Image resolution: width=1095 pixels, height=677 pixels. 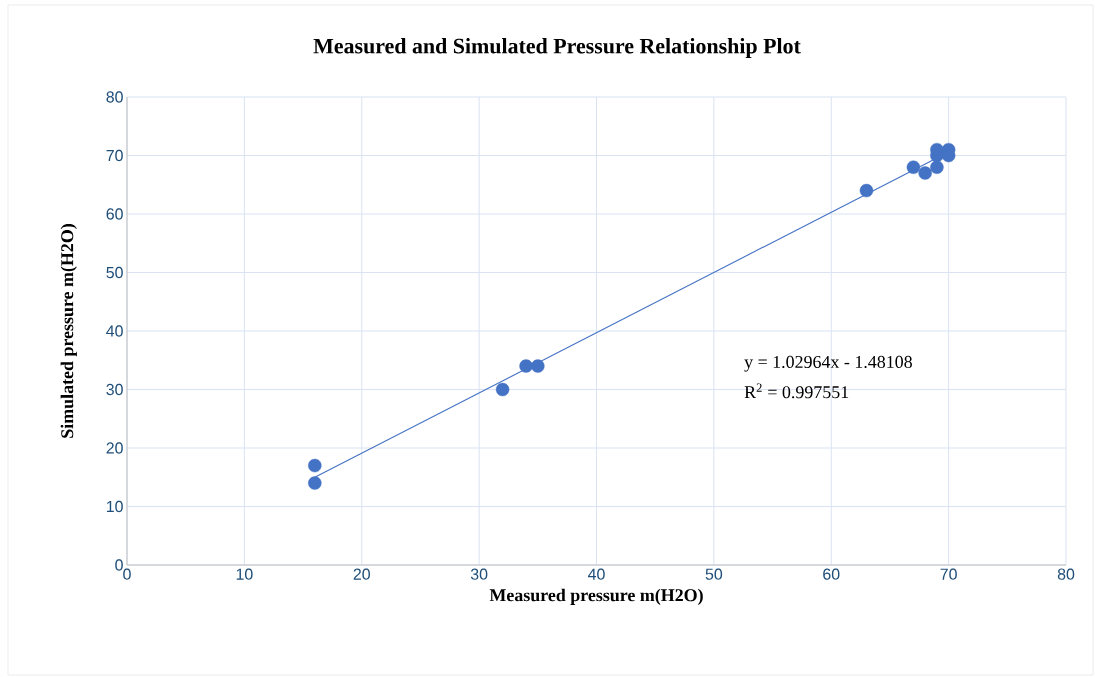 What do you see at coordinates (948, 574) in the screenshot?
I see `x-tick-label: 70` at bounding box center [948, 574].